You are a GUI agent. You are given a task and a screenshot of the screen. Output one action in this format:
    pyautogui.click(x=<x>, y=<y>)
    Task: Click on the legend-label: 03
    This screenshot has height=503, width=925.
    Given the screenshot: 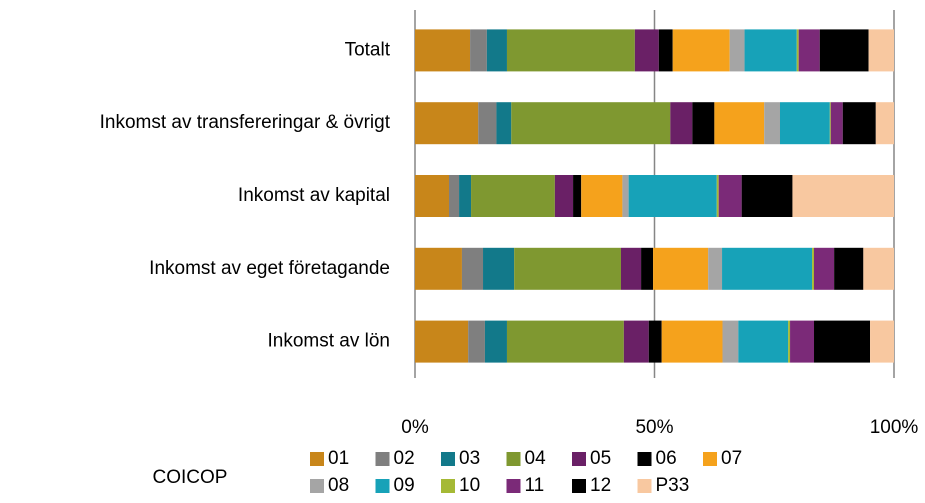 What is the action you would take?
    pyautogui.click(x=469, y=458)
    